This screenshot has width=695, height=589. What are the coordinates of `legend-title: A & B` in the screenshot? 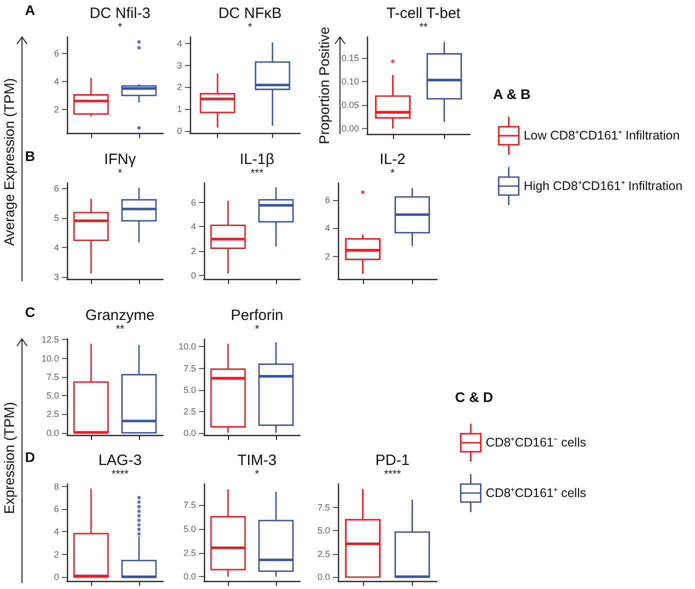 It's located at (512, 94).